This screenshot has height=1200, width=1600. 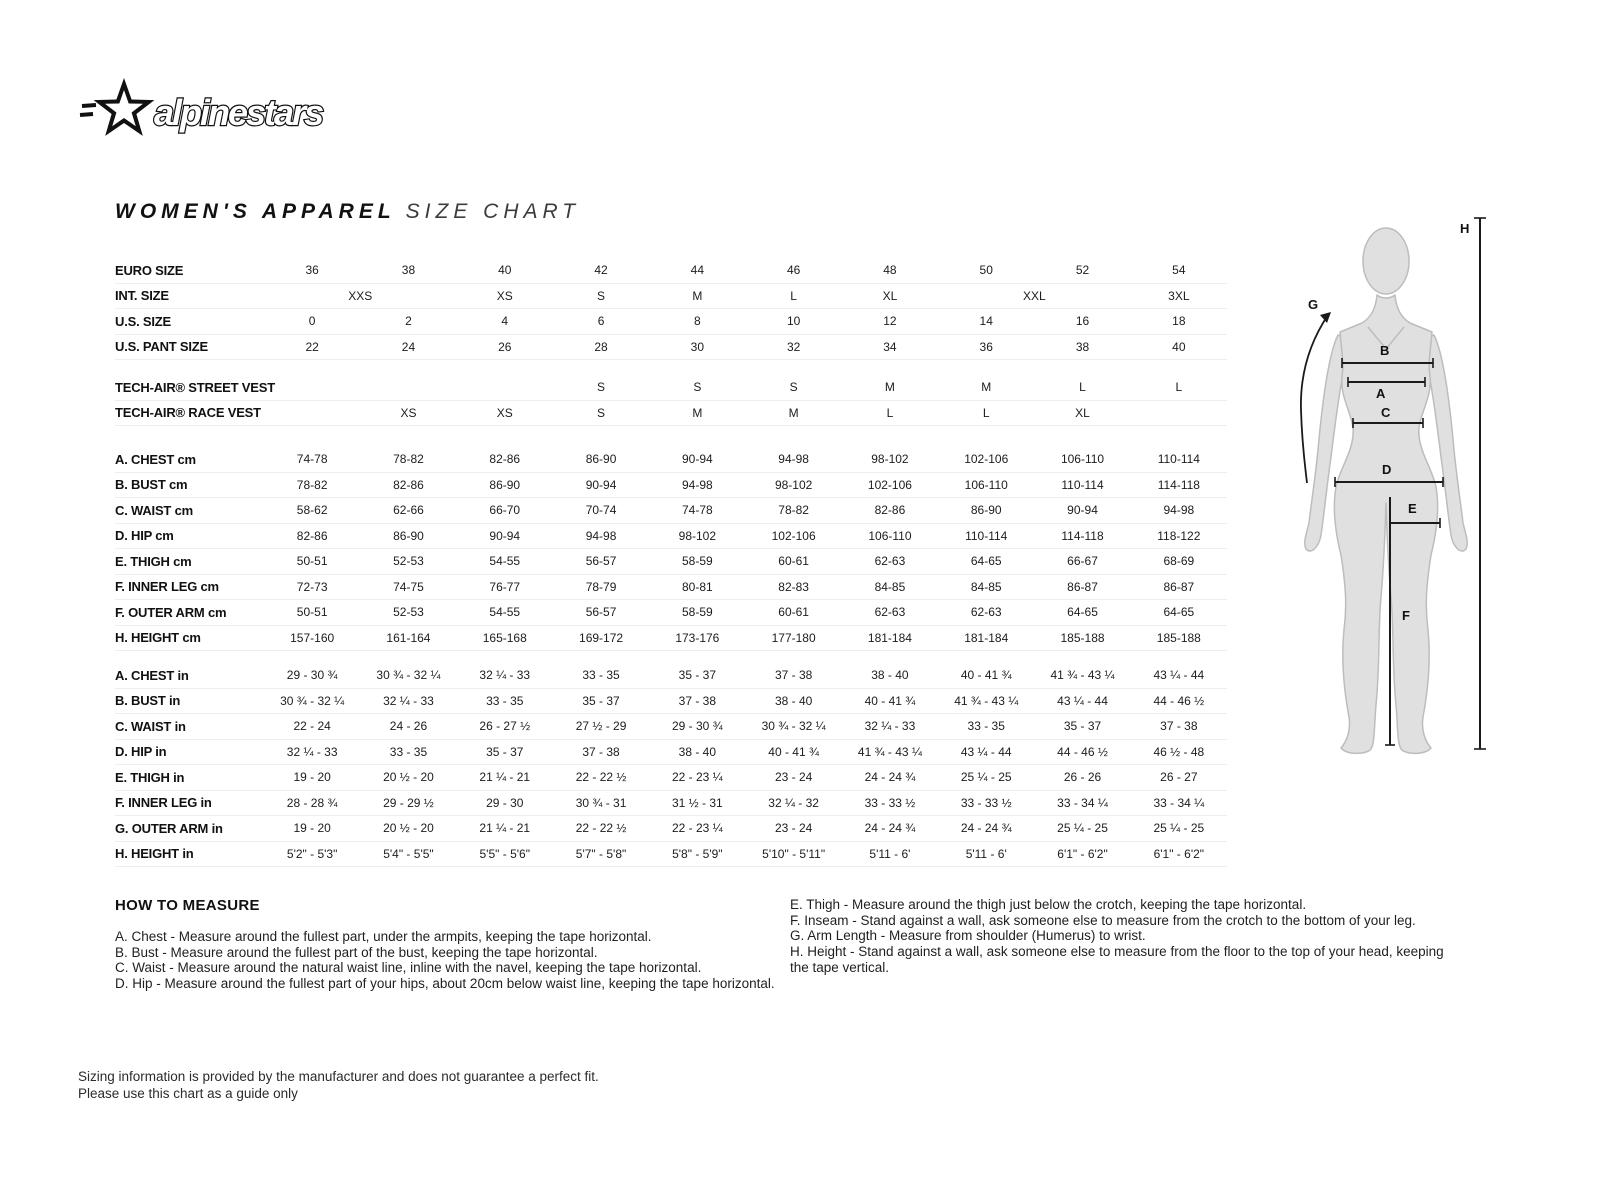 What do you see at coordinates (1179, 751) in the screenshot?
I see `size-cell: 46 ½ - 48` at bounding box center [1179, 751].